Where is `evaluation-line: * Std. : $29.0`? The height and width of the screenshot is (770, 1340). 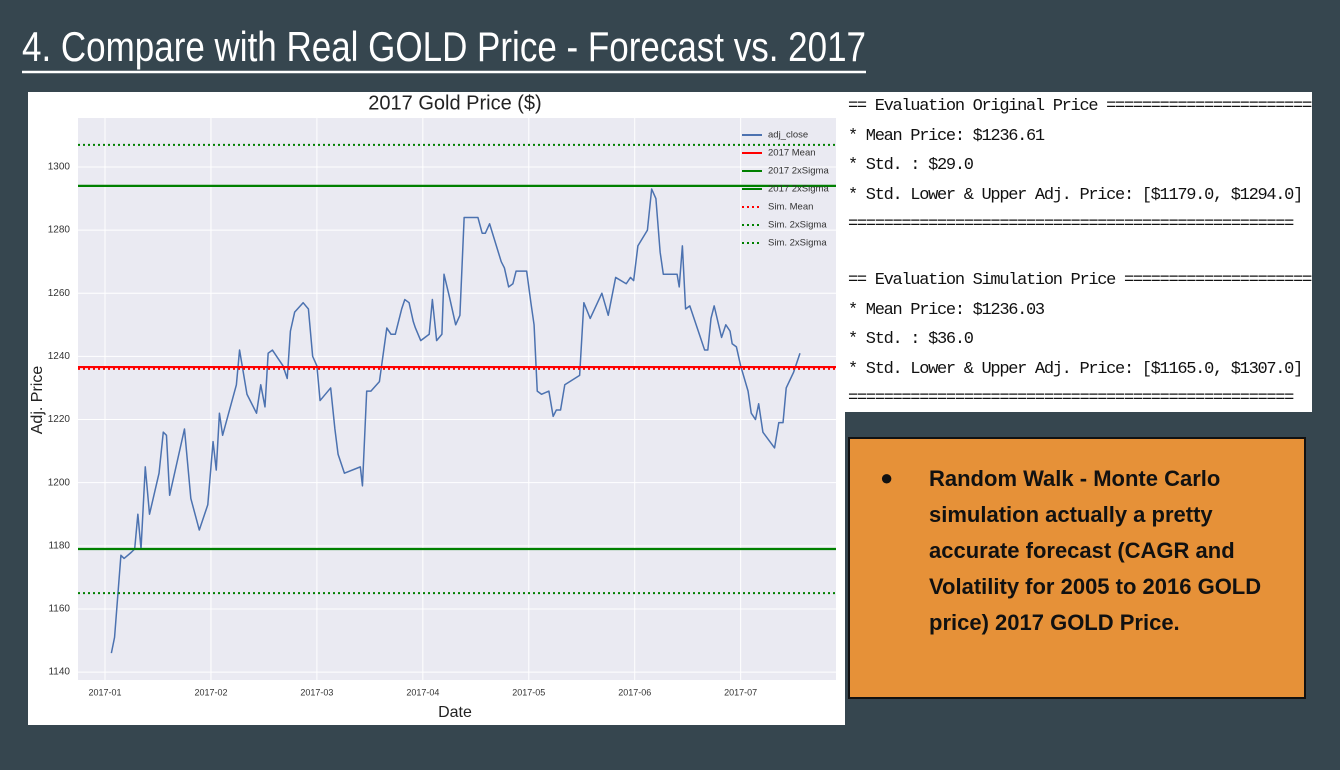 evaluation-line: * Std. : $29.0 is located at coordinates (911, 166).